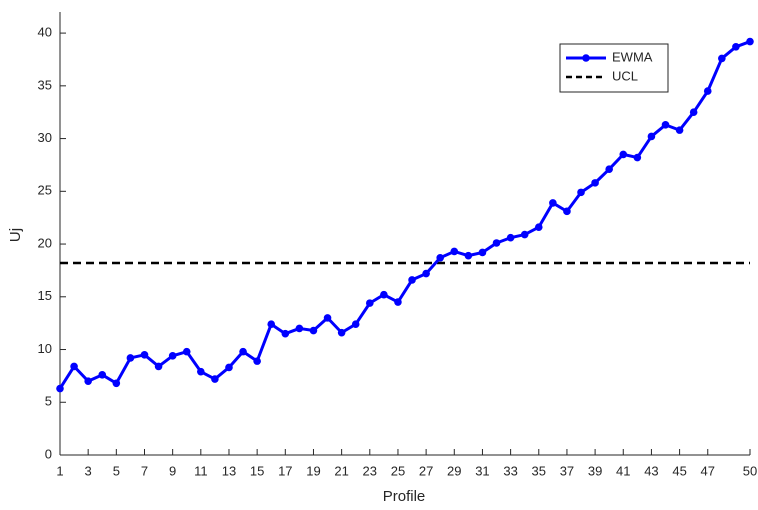  Describe the element at coordinates (45, 137) in the screenshot. I see `y-tick-label: 30` at that location.